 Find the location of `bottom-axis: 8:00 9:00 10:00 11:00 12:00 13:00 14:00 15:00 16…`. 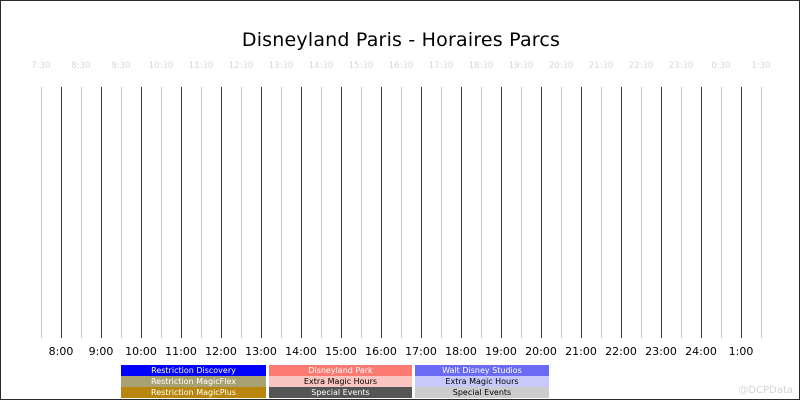

bottom-axis: 8:00 9:00 10:00 11:00 12:00 13:00 14:00 15:00 16… is located at coordinates (400, 353).